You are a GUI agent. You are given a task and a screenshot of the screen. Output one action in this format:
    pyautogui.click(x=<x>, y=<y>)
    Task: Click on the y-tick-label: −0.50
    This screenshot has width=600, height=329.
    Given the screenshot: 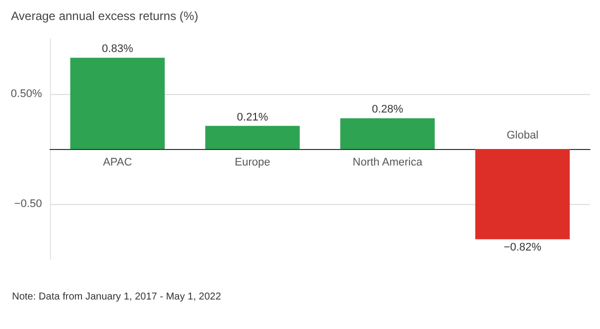 What is the action you would take?
    pyautogui.click(x=28, y=204)
    